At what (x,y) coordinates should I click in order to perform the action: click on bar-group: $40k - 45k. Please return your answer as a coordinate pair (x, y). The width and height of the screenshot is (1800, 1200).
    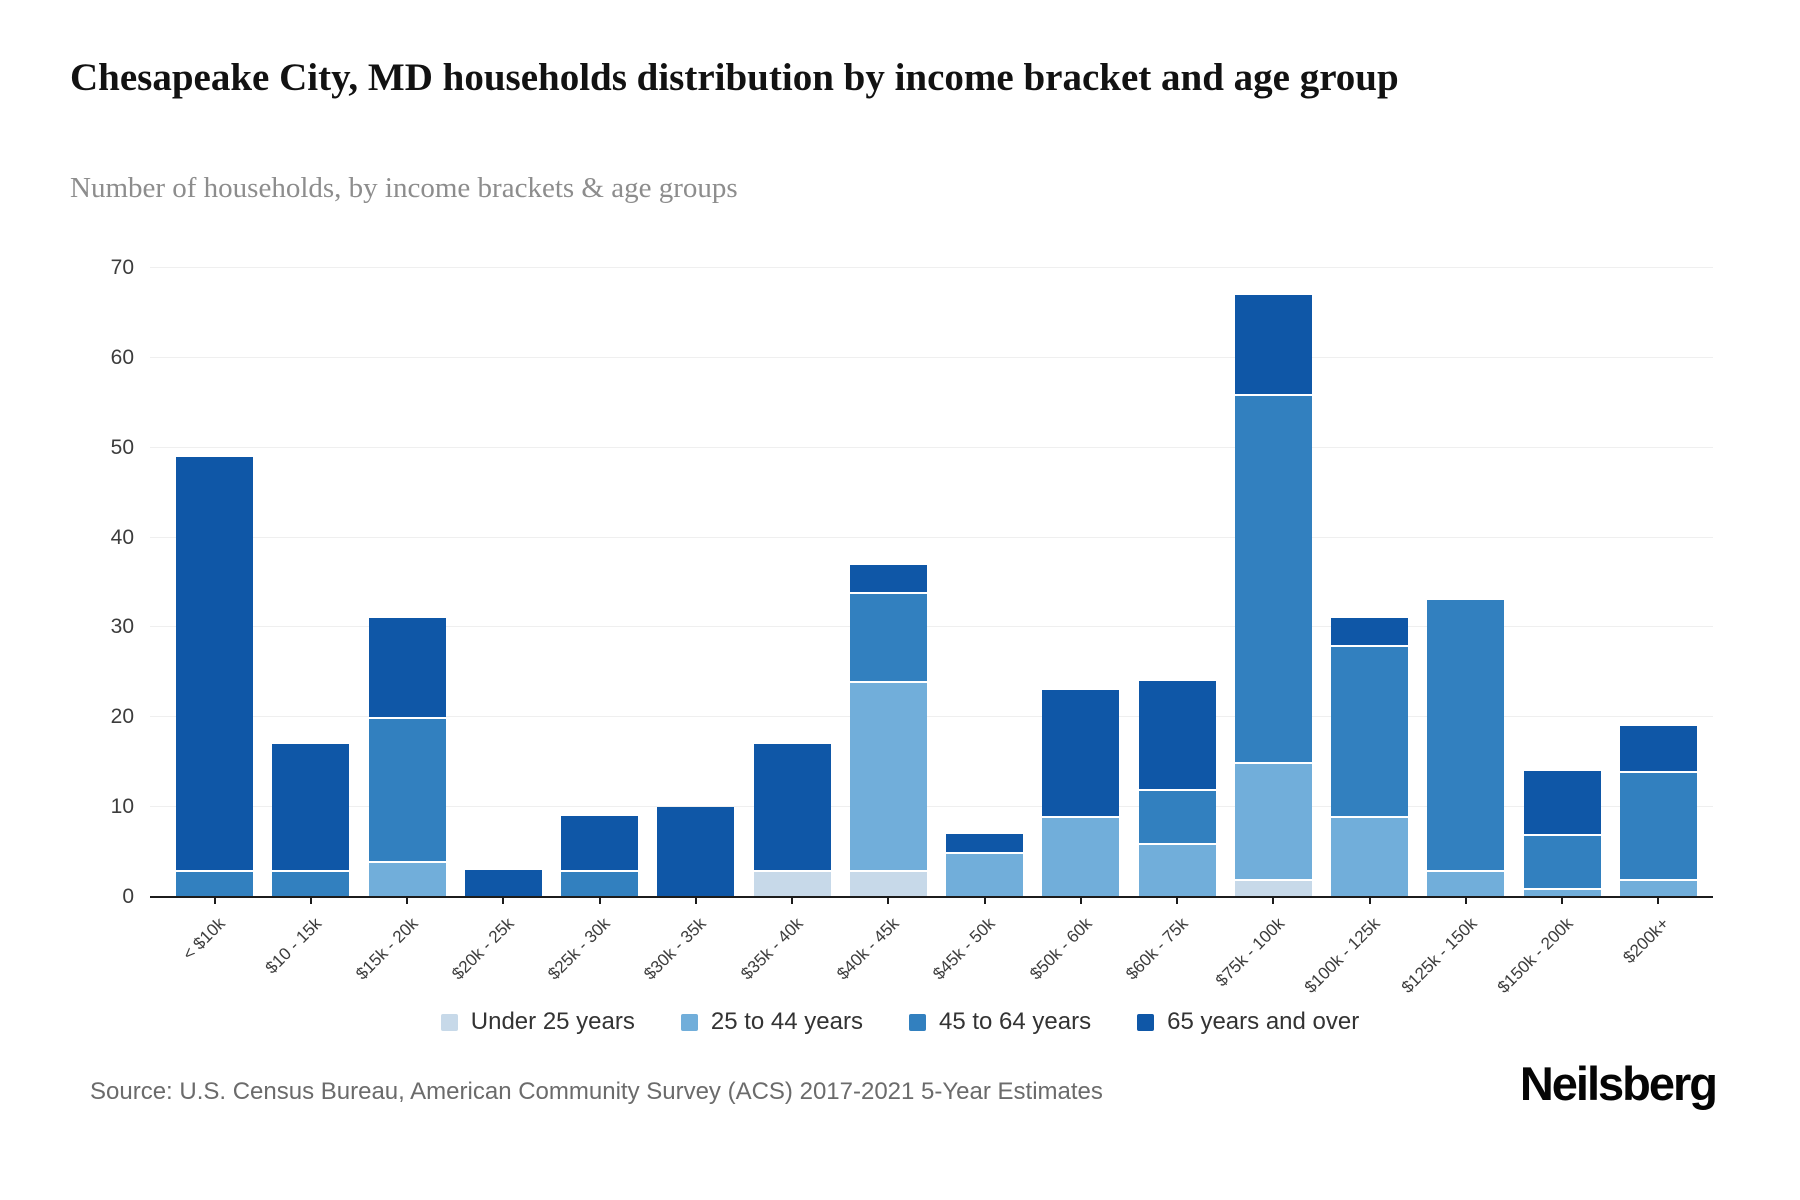
    Looking at the image, I should click on (880, 626).